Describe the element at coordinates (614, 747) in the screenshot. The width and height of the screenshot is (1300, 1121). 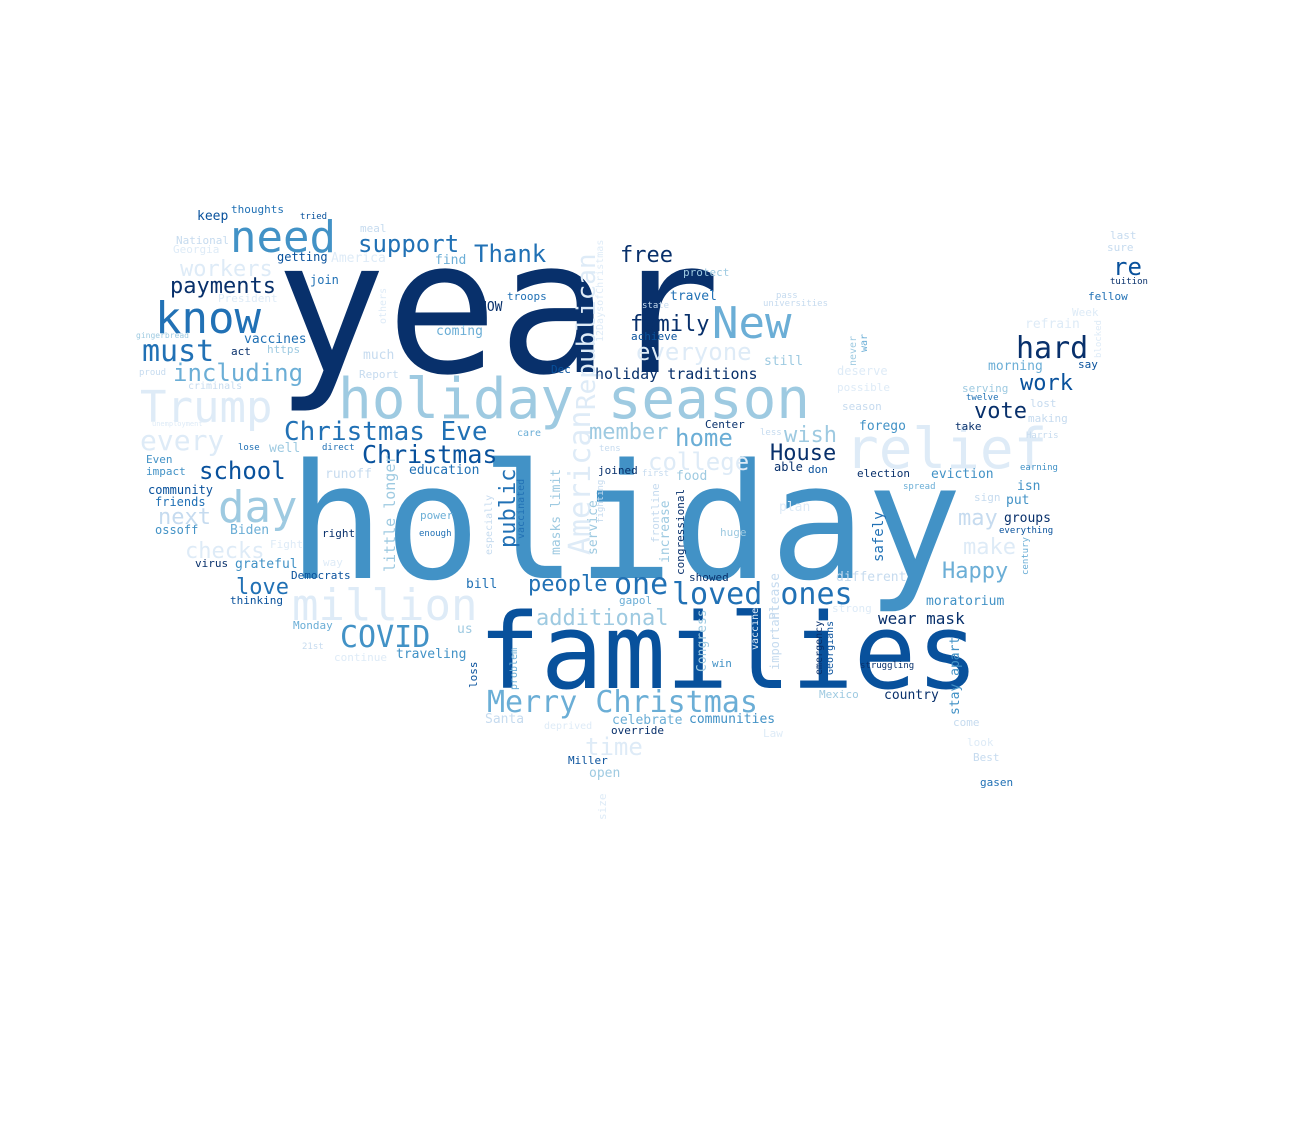
I see `word-time: time` at that location.